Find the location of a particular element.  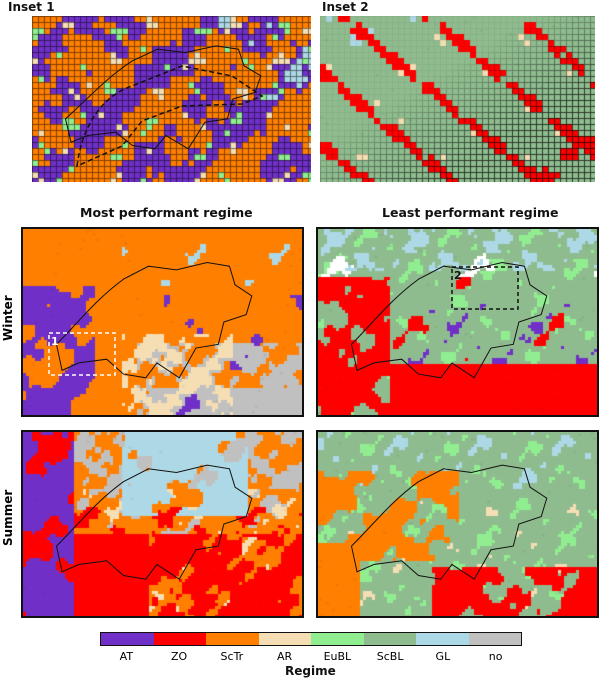

colorbar is located at coordinates (311, 639).